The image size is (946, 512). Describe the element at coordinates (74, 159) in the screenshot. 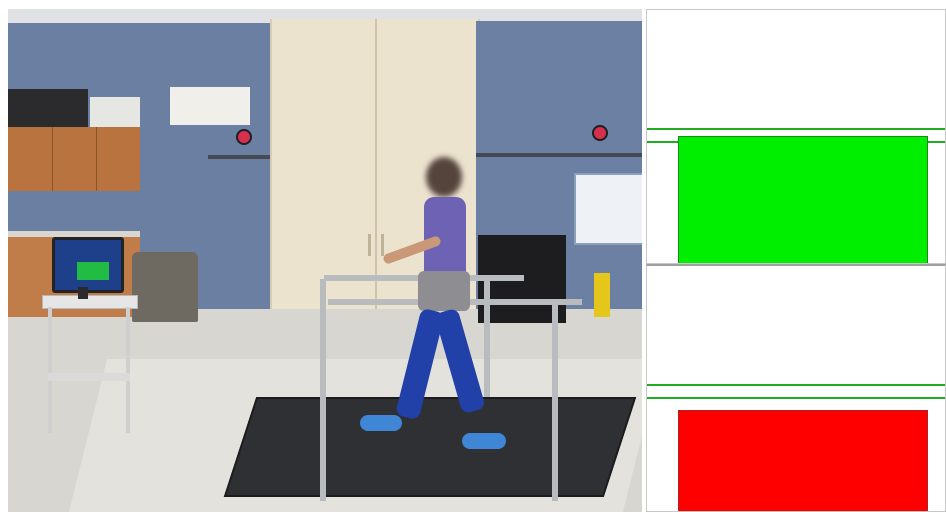

I see `wall-cabinet` at that location.